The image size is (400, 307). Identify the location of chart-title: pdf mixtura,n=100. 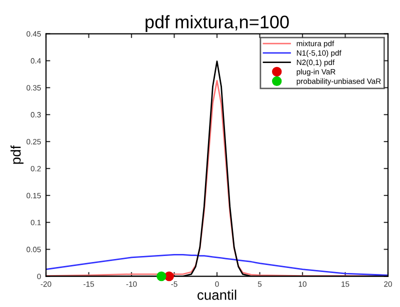
(217, 23).